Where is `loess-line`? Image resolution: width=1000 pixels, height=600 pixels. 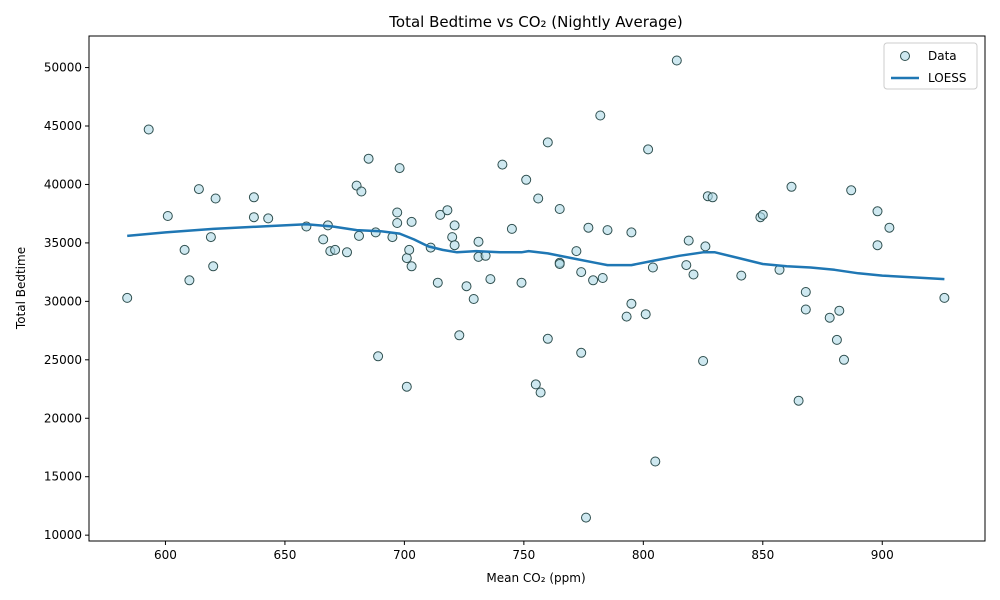 loess-line is located at coordinates (536, 251).